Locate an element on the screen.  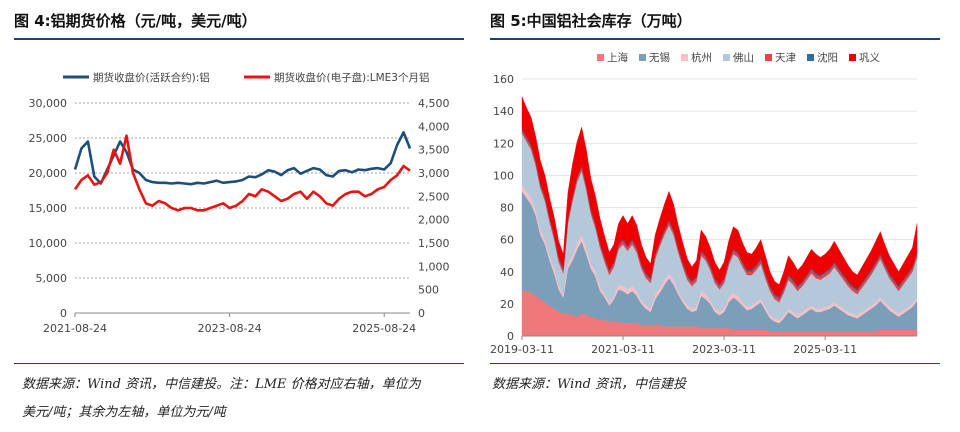
x-tick-label: 2023-08-24 is located at coordinates (230, 328).